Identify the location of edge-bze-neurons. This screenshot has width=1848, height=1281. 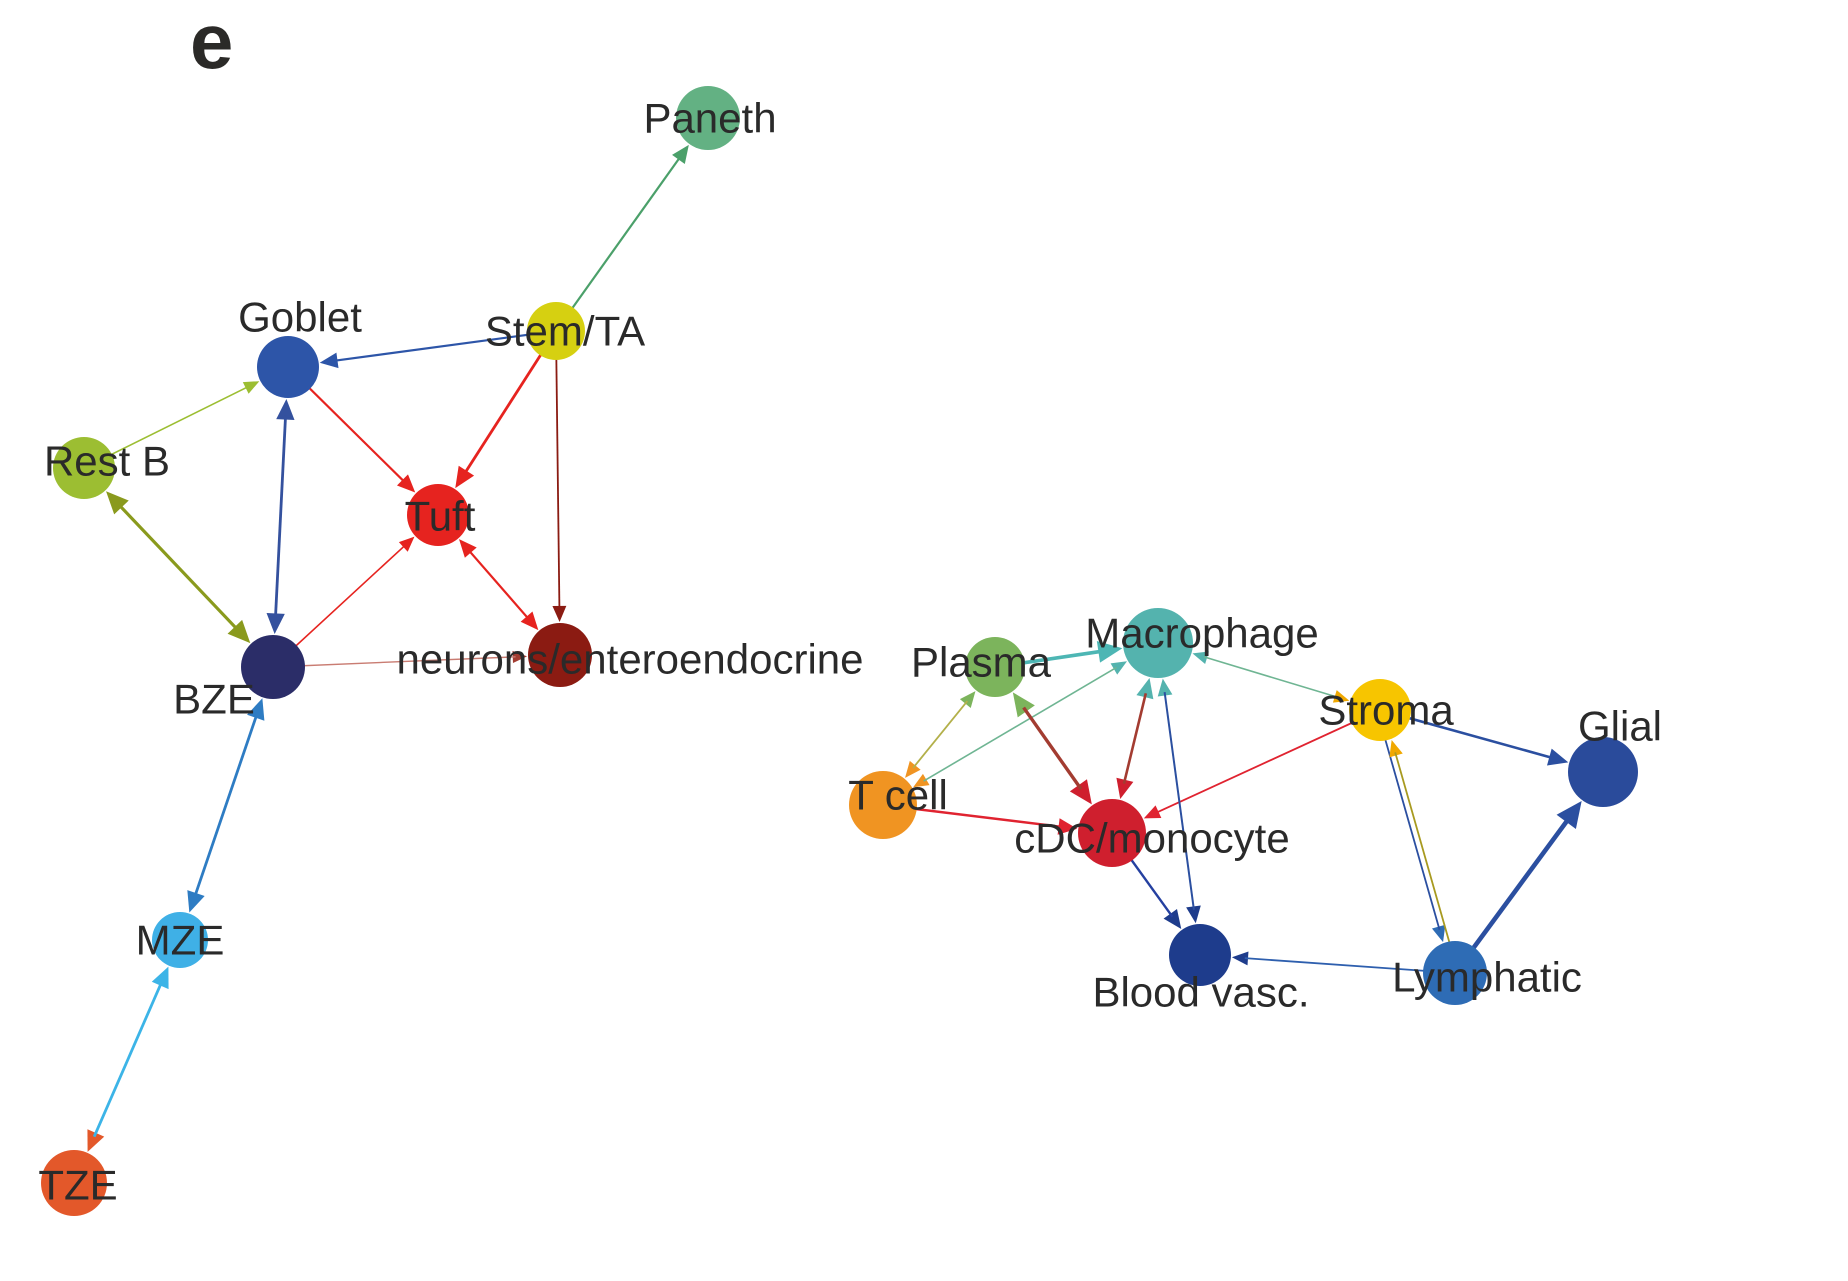
(400, 659).